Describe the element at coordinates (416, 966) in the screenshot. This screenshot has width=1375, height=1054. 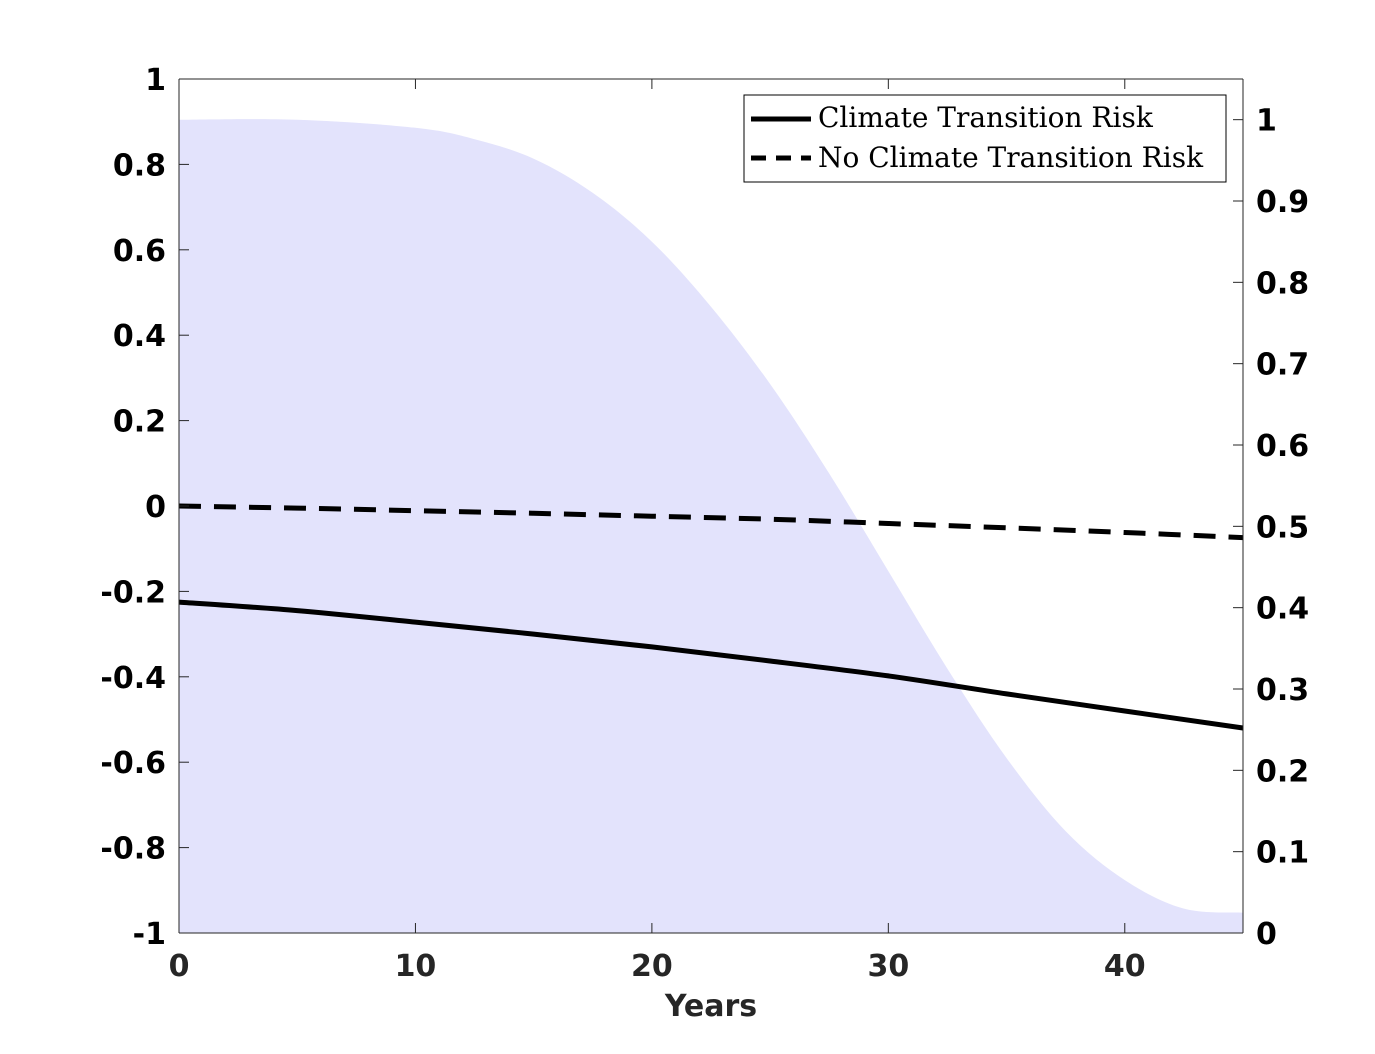
I see `x-tick-label: 10` at that location.